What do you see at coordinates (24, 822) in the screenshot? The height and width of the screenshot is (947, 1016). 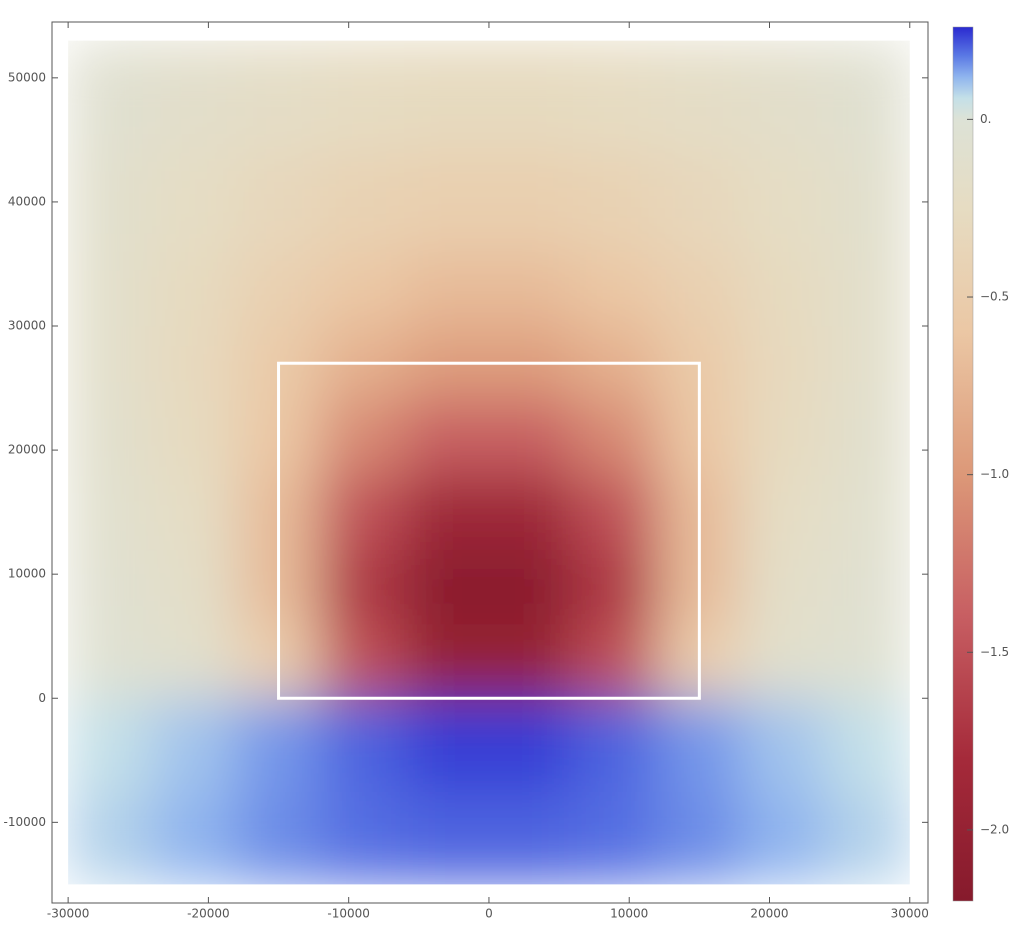 I see `y-tick-label: -10000` at bounding box center [24, 822].